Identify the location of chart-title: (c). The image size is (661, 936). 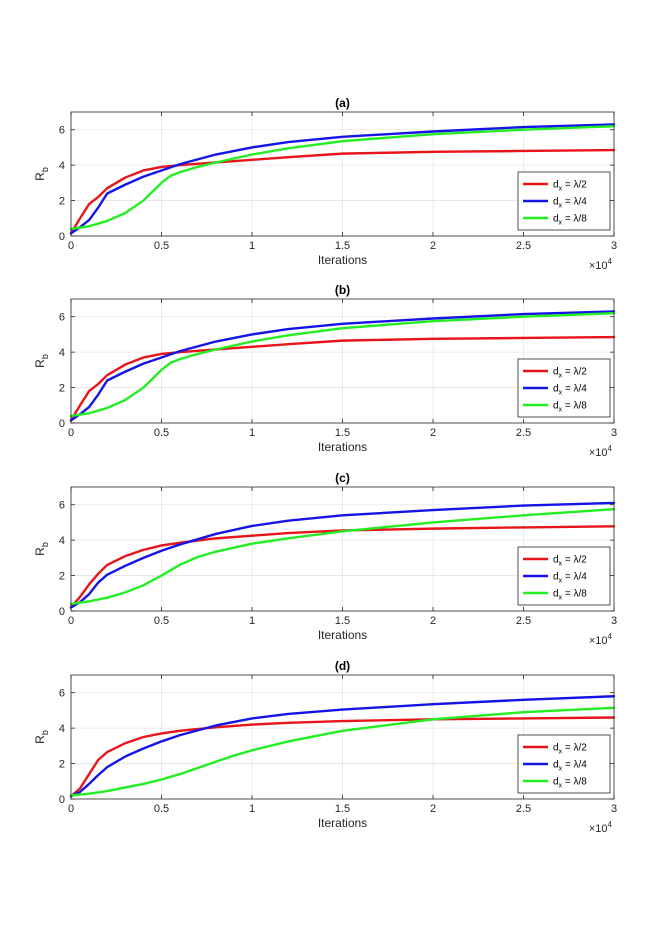
(342, 478).